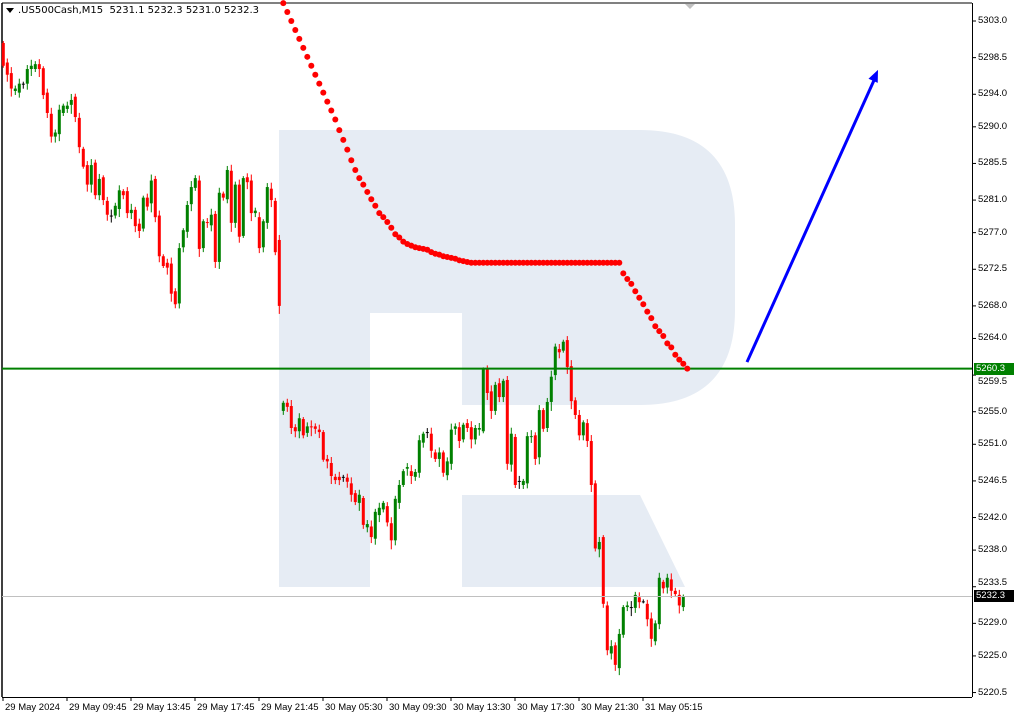 The width and height of the screenshot is (1015, 718). I want to click on dropdown-triangle-icon, so click(10, 10).